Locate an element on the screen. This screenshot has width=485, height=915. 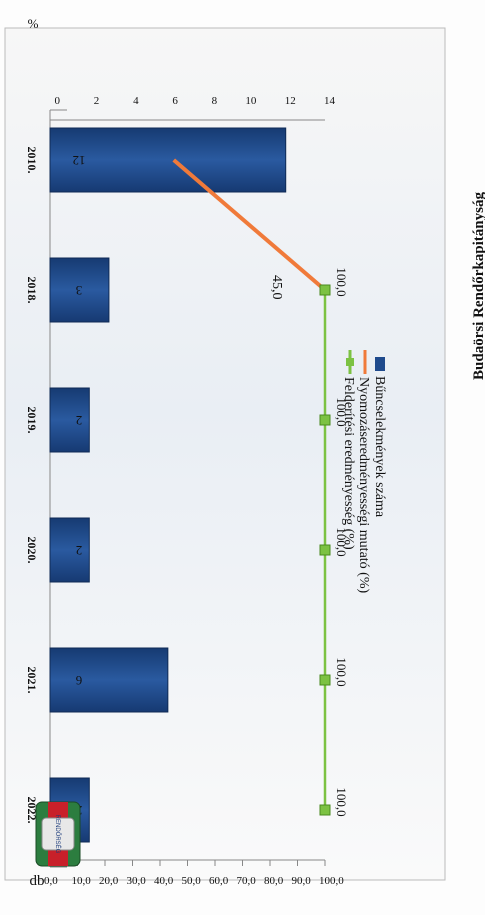
right-tick-label: 90,0 is located at coordinates (302, 881).